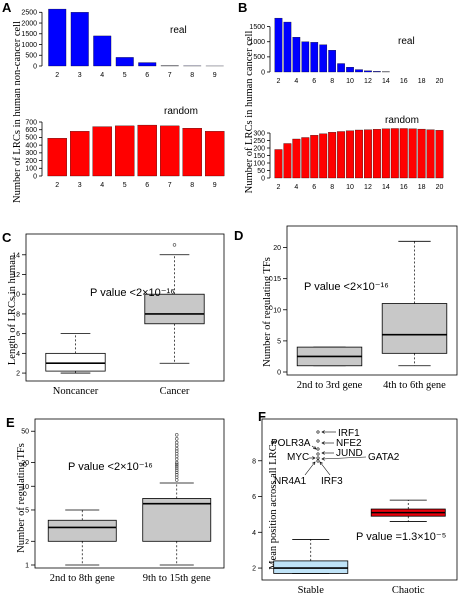 The width and height of the screenshot is (474, 599). I want to click on panel-f-ylabel: Mean position across all LRCs, so click(273, 505).